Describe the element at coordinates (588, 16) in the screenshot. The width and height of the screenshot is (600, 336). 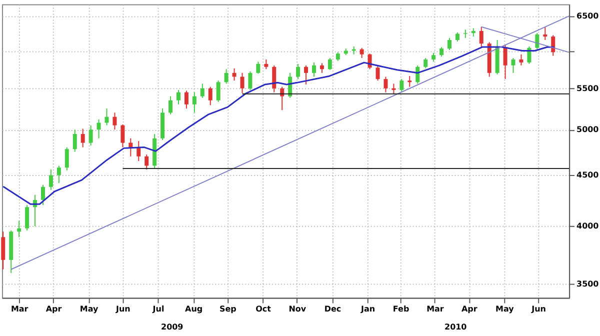
I see `y-tick-label: 6500` at that location.